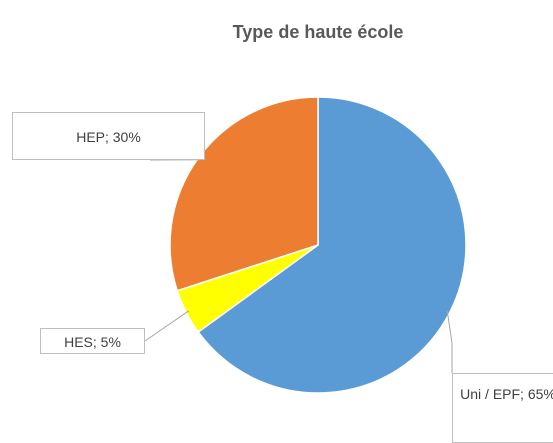 This screenshot has width=553, height=443. Describe the element at coordinates (502, 408) in the screenshot. I see `data-label: Uni / EPF; 65%` at that location.